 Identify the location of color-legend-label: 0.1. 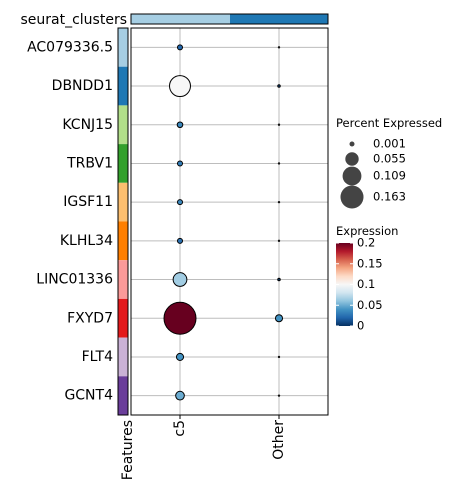
(366, 284).